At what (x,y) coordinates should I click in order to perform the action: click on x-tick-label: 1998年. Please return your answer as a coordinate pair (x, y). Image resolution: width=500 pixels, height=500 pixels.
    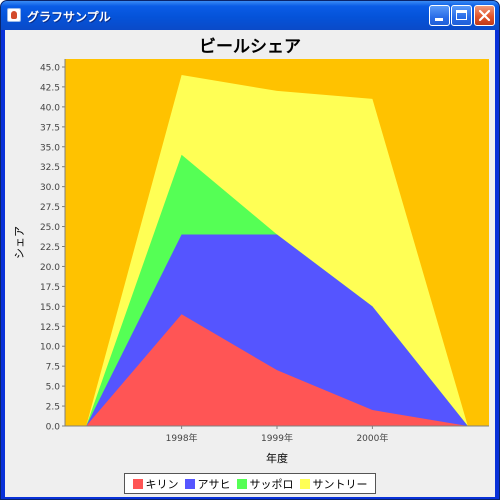
    Looking at the image, I should click on (182, 438).